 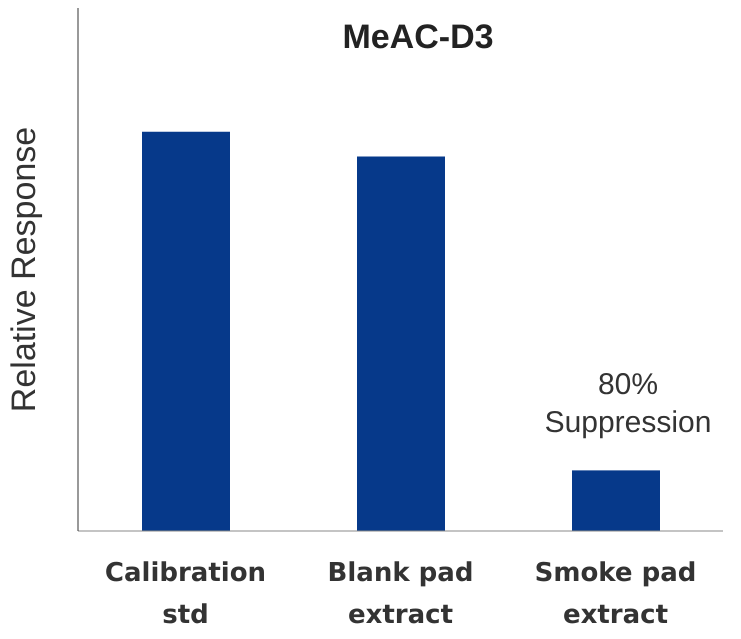 What do you see at coordinates (418, 37) in the screenshot?
I see `chart-title: MeAC-D3` at bounding box center [418, 37].